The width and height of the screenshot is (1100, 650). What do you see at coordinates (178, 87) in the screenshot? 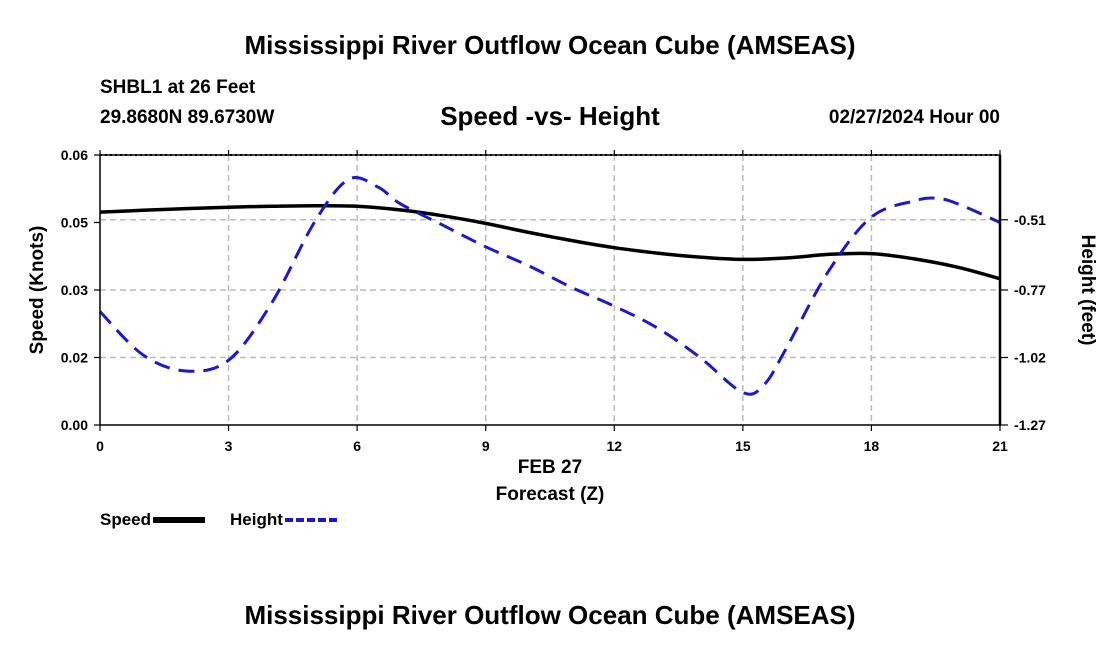
I see `station-label: SHBL1 at 26 Feet` at bounding box center [178, 87].